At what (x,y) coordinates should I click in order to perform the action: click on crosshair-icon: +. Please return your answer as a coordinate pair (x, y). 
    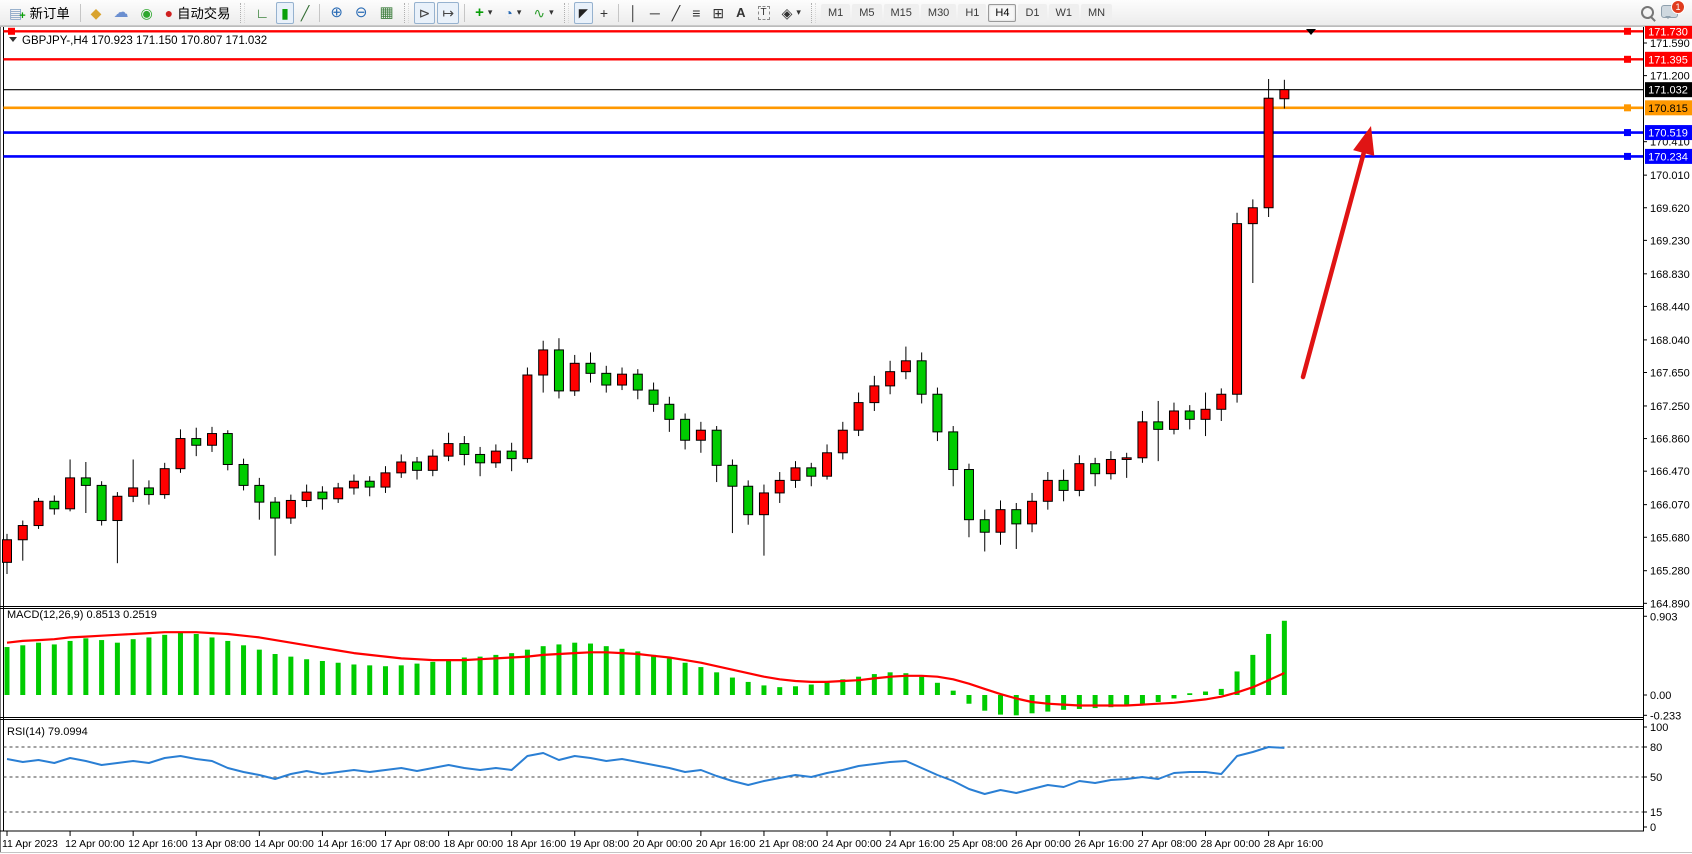
    Looking at the image, I should click on (604, 12).